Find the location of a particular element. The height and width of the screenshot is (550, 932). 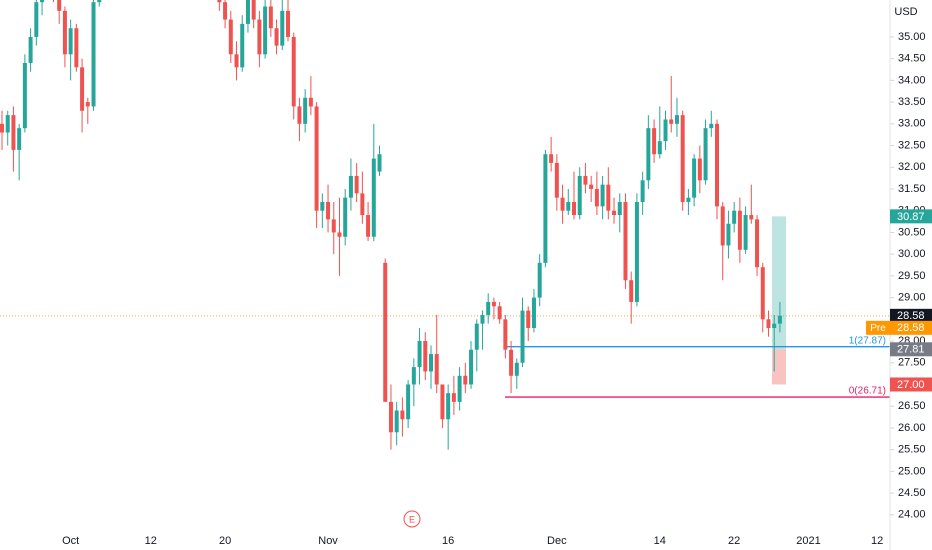

y-tick-label: 24.50 is located at coordinates (912, 493).